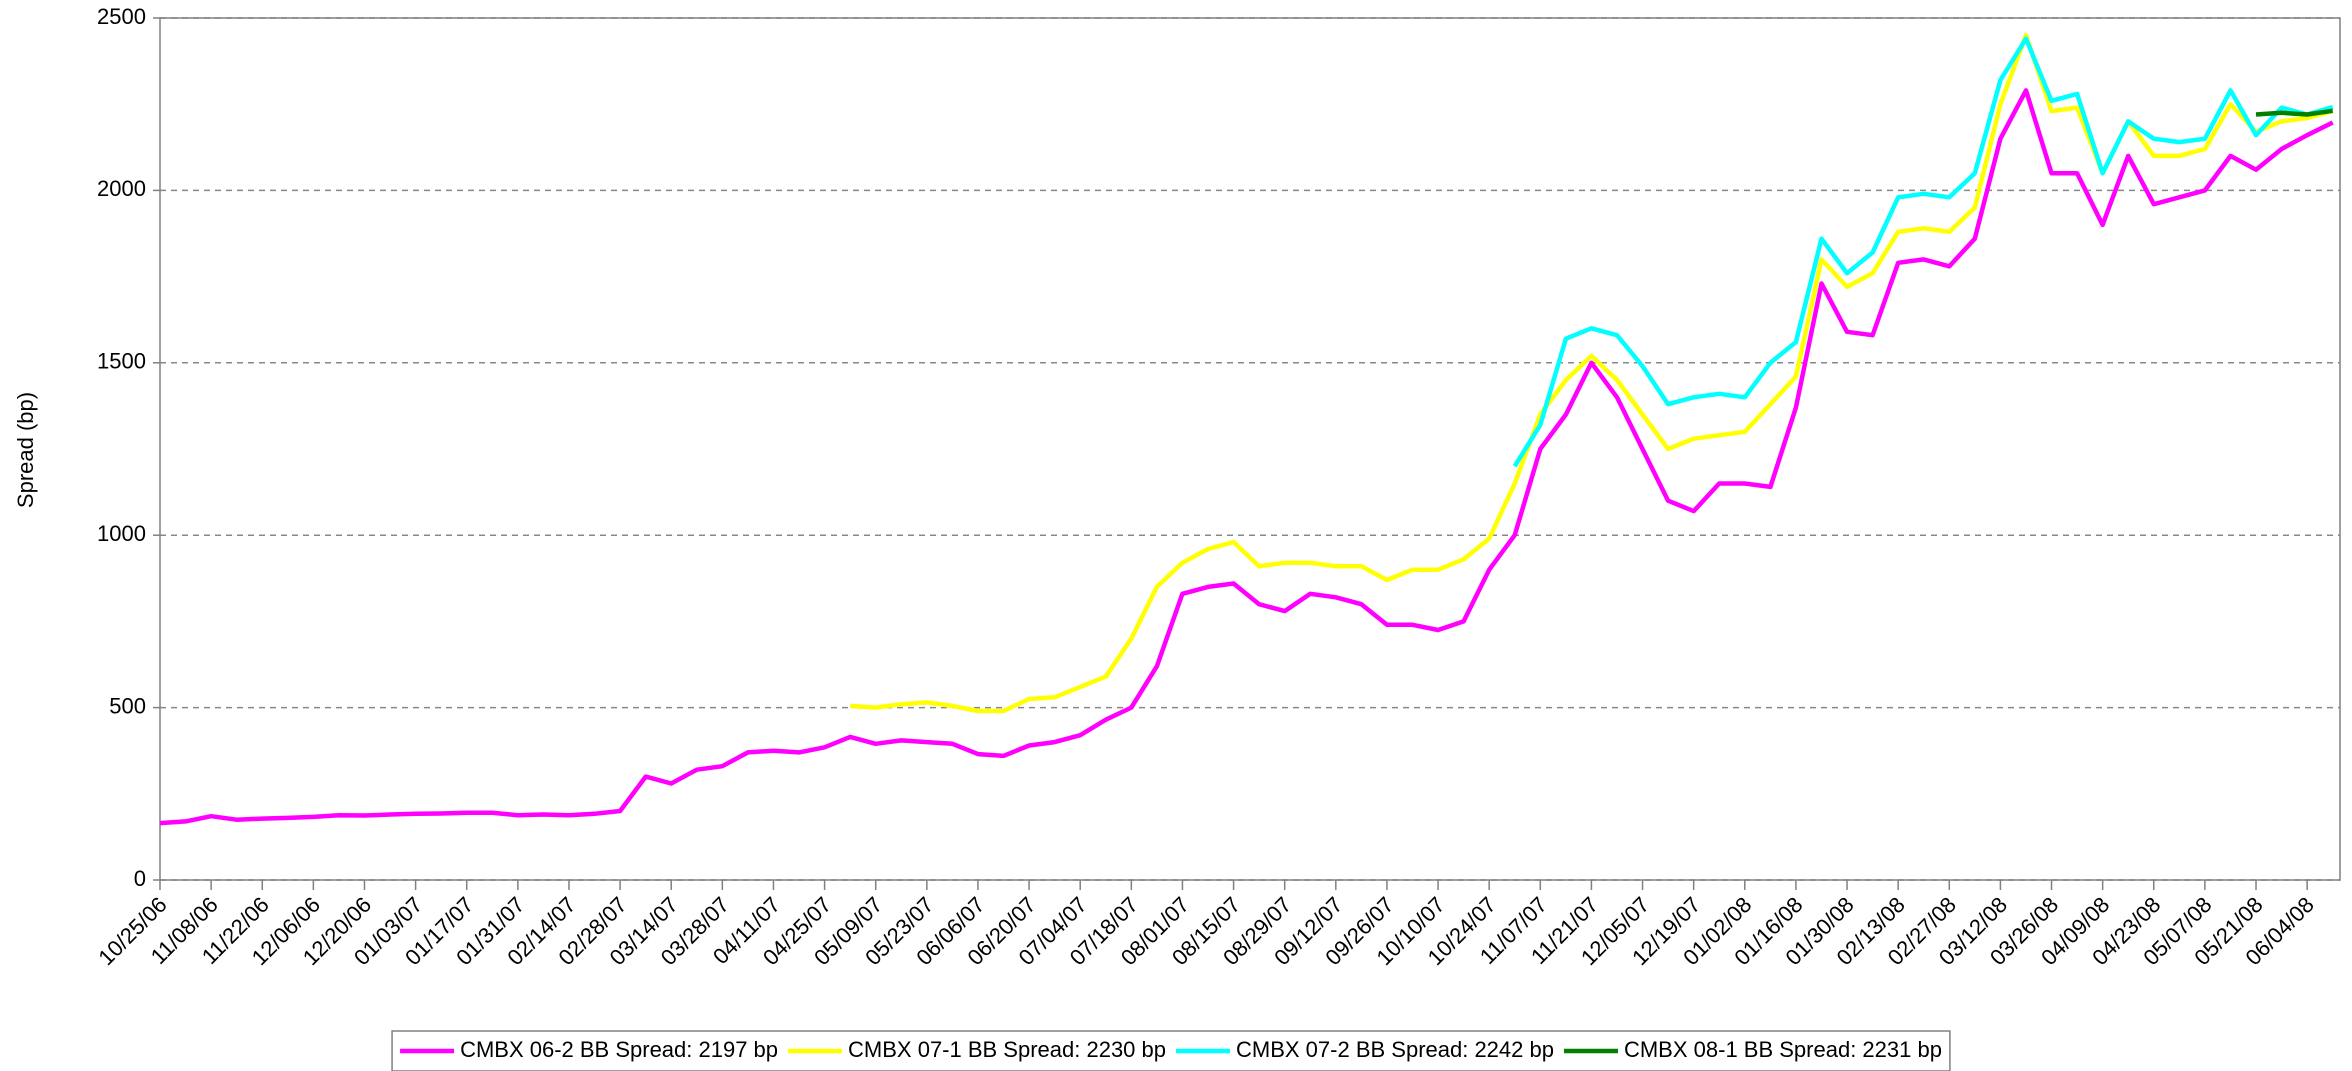 Image resolution: width=2352 pixels, height=1071 pixels. Describe the element at coordinates (1395, 1049) in the screenshot. I see `legend-label: CMBX 07-2 BB Spread: 2242 bp` at that location.